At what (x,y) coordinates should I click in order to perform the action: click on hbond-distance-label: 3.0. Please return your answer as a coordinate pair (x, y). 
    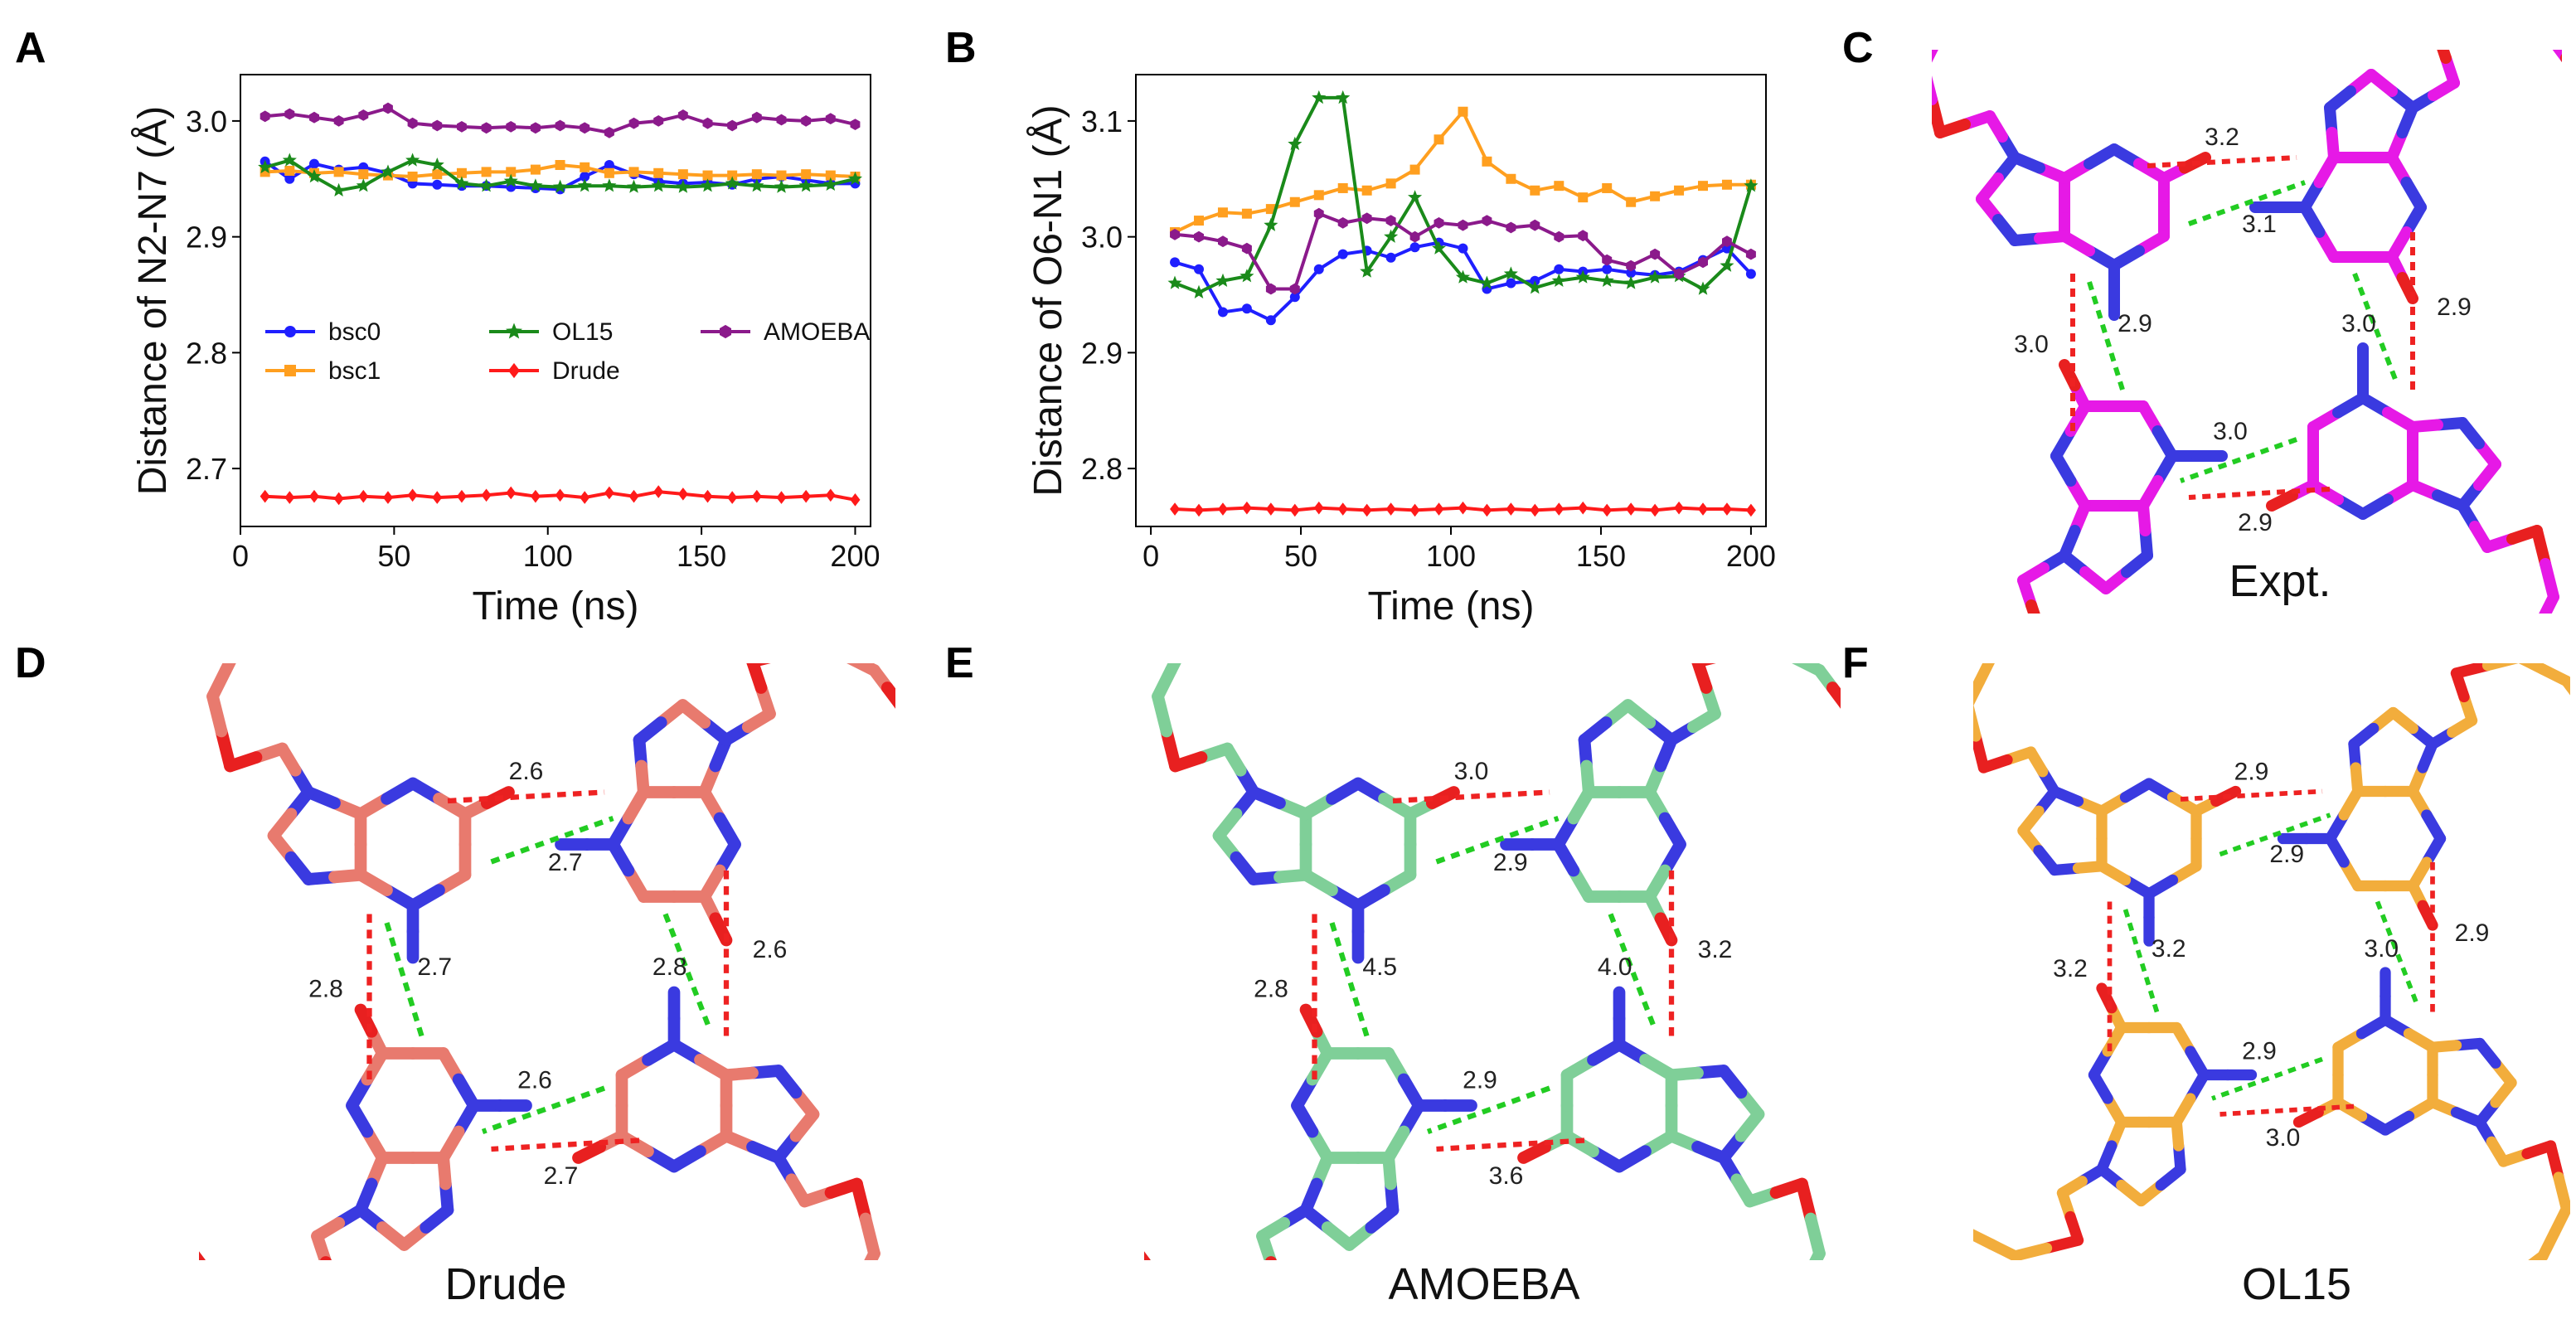
    Looking at the image, I should click on (2358, 324).